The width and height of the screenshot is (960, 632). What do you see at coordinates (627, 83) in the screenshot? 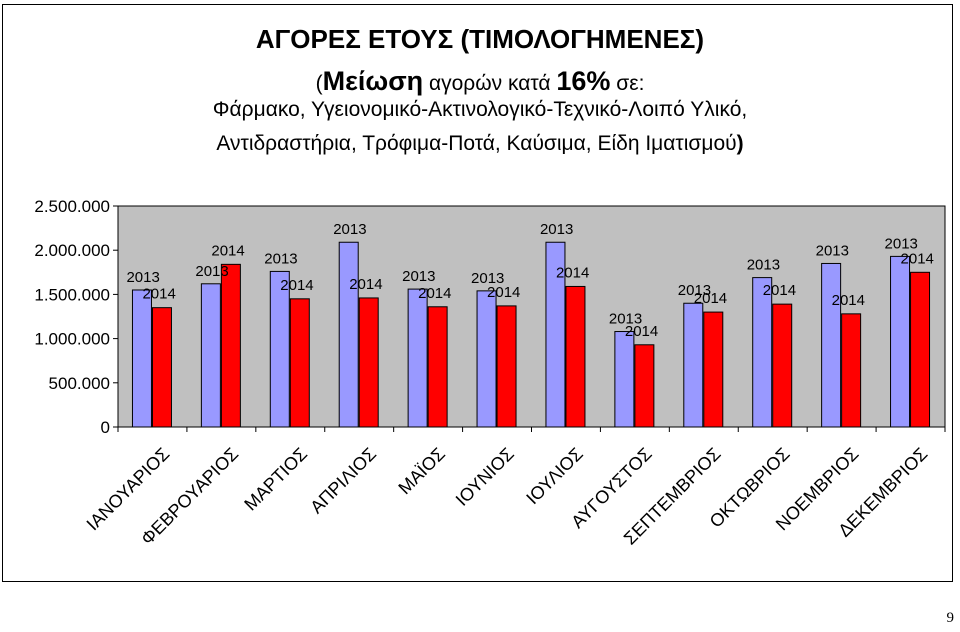
I see `subtitle-end: σε:` at bounding box center [627, 83].